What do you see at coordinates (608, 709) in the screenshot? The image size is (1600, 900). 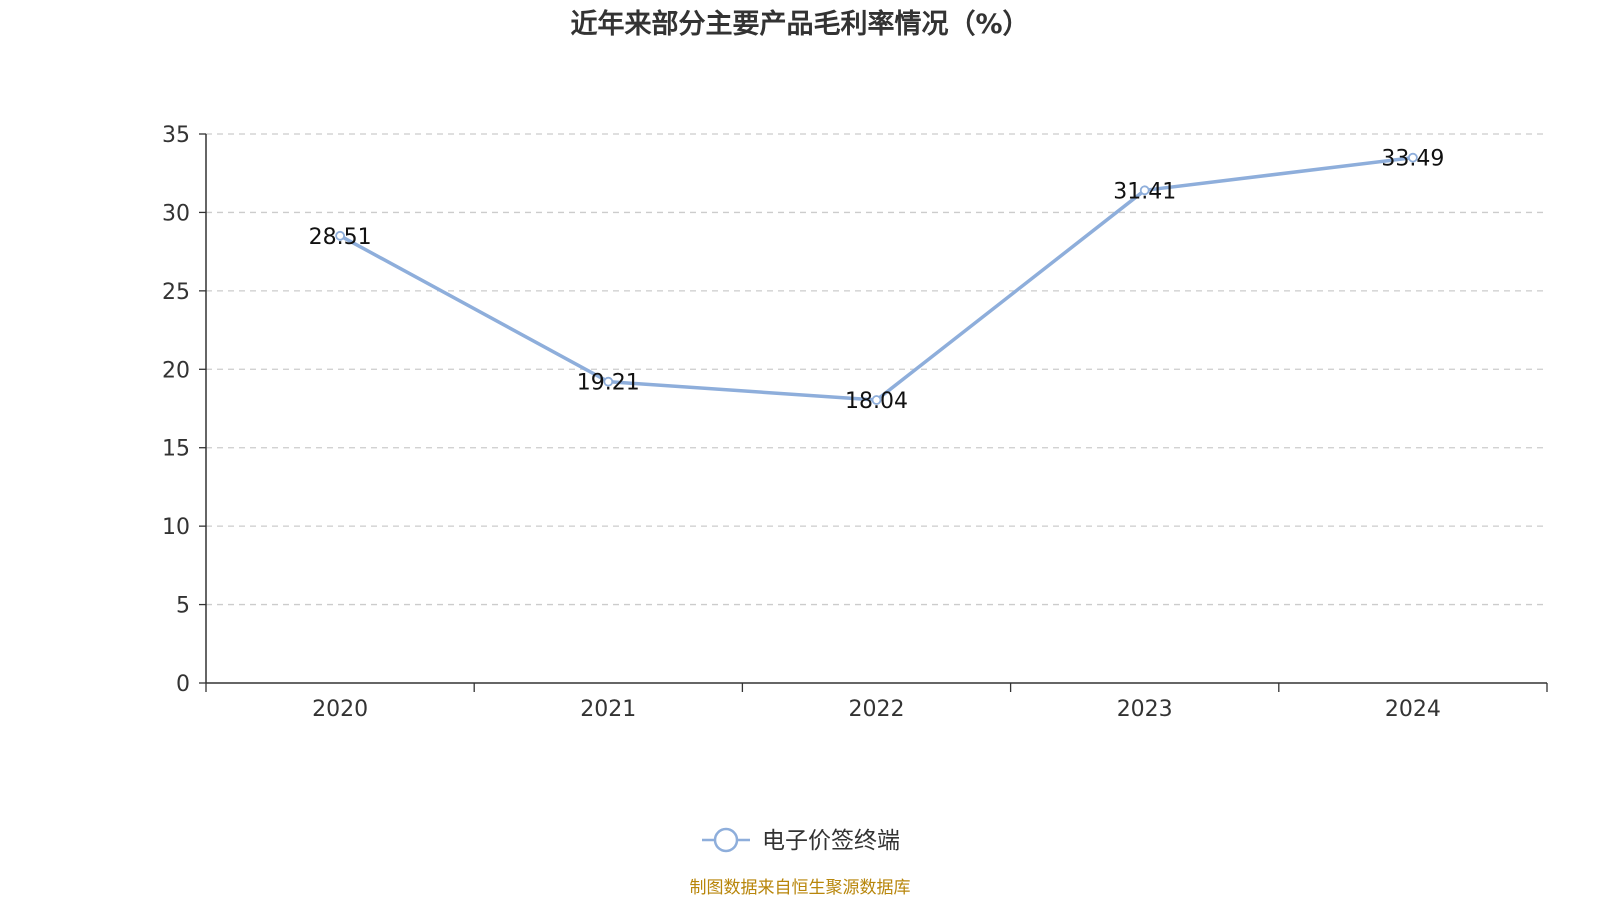 I see `x-tick-label-2021: 2021` at bounding box center [608, 709].